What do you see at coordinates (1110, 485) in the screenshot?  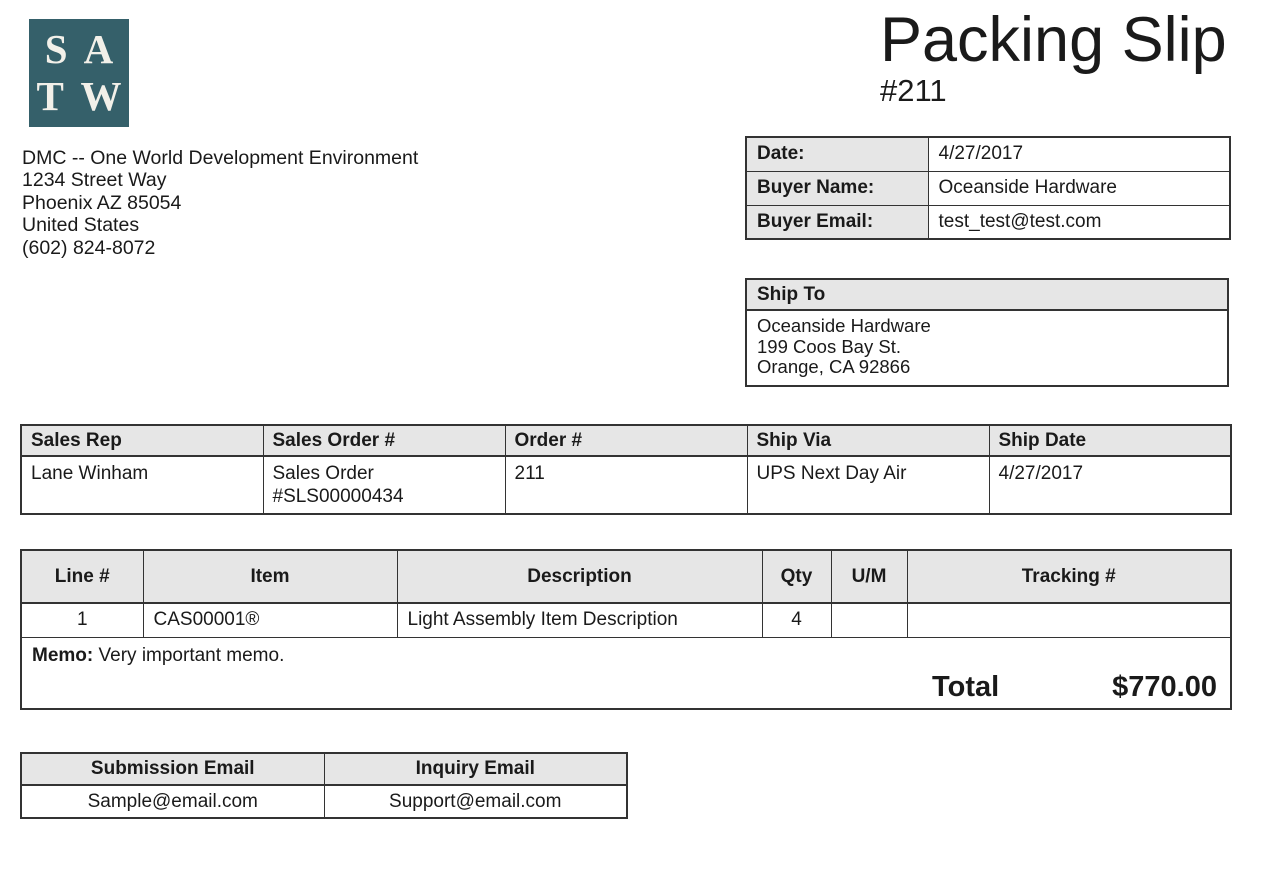 I see `ship-date-value: 4/27/2017` at bounding box center [1110, 485].